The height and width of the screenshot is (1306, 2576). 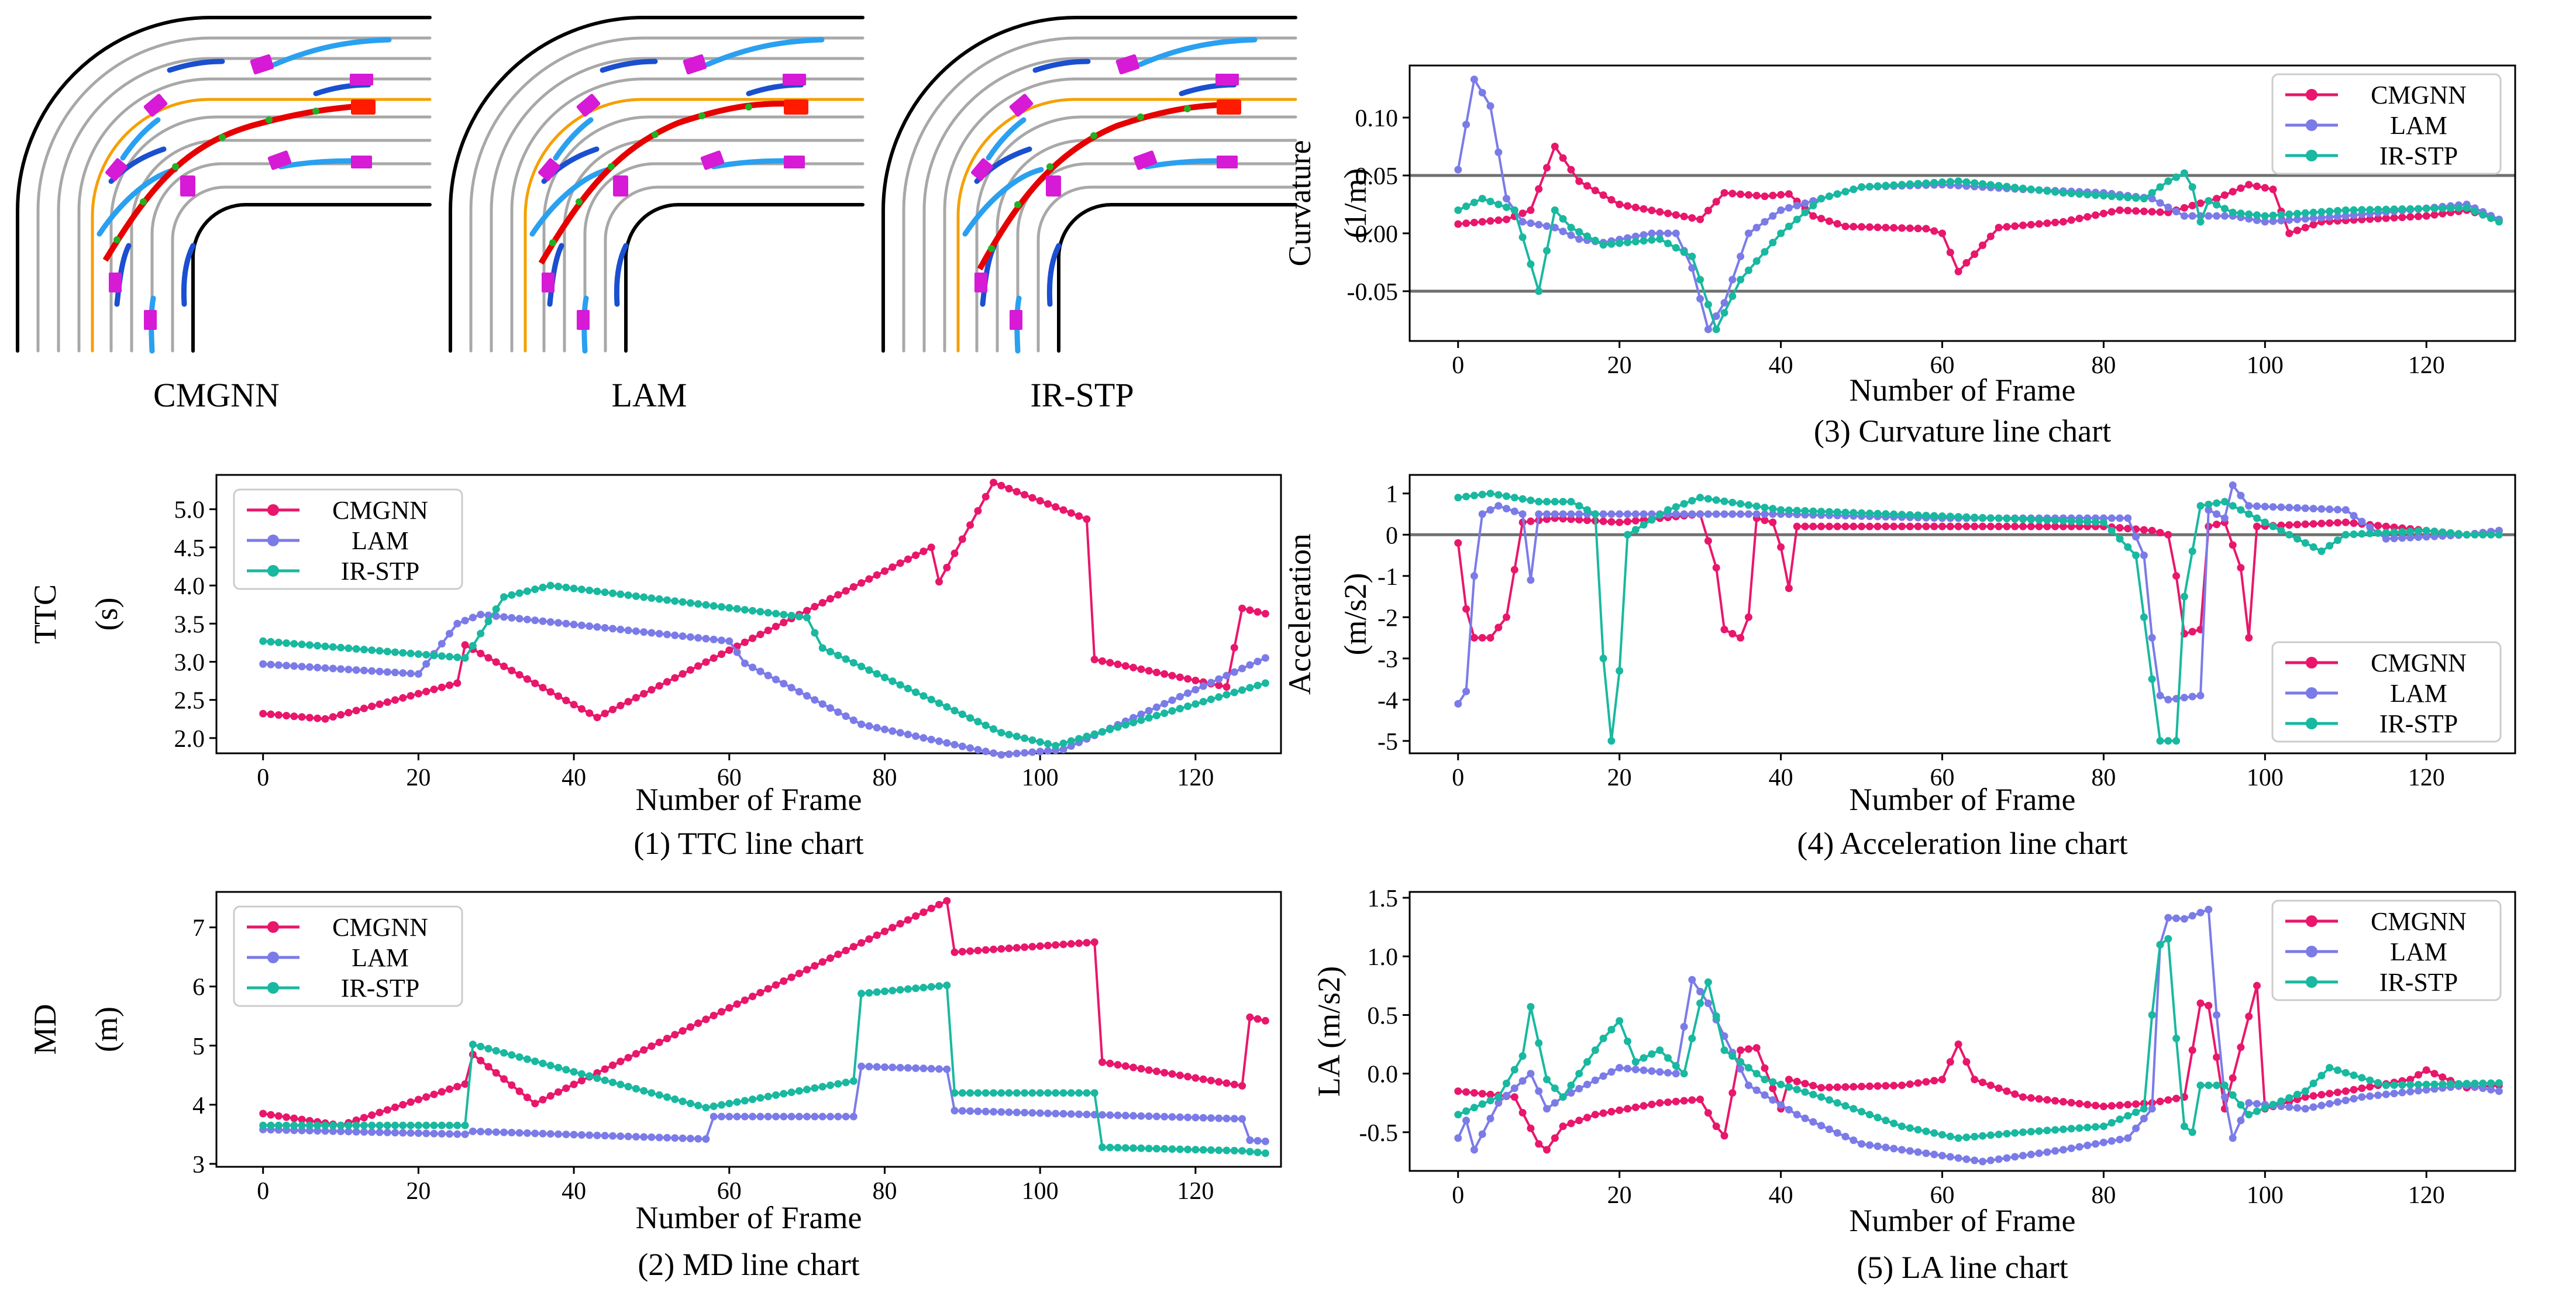 What do you see at coordinates (1458, 1195) in the screenshot?
I see `x-tick-label: 0` at bounding box center [1458, 1195].